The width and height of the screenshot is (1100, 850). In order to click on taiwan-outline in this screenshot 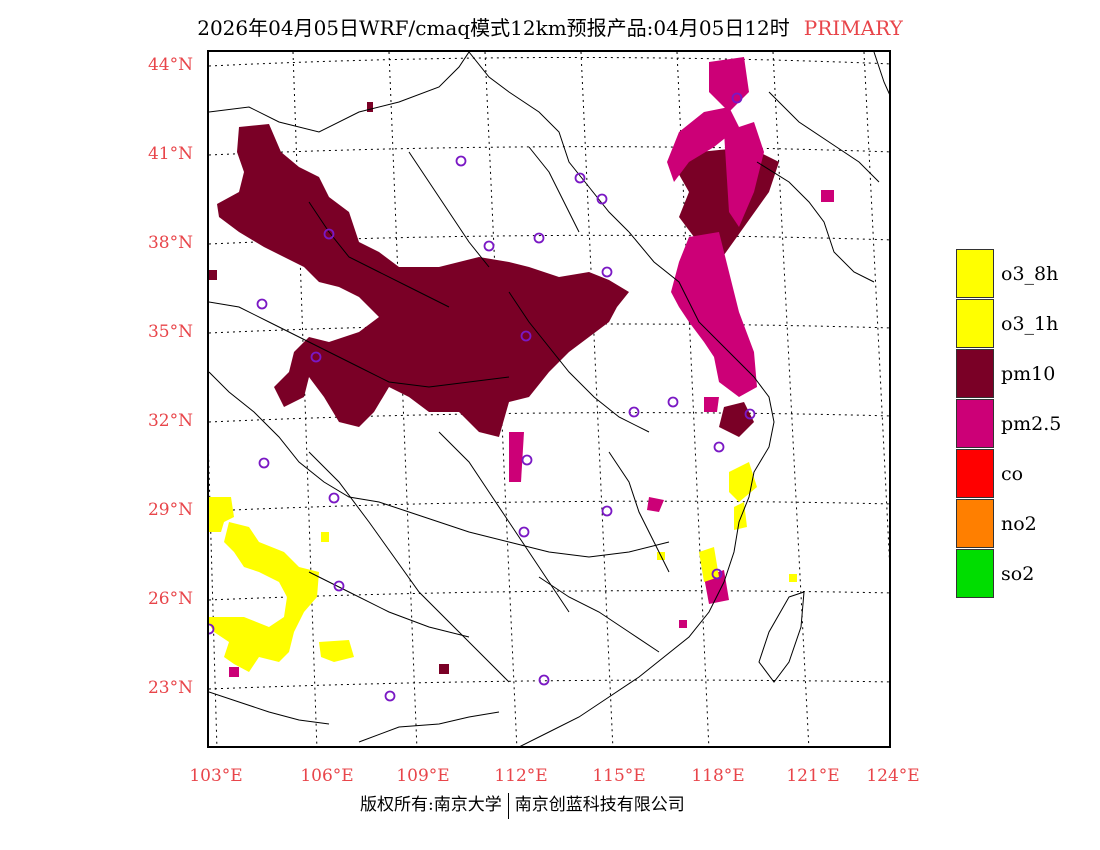, I will do `click(781, 637)`.